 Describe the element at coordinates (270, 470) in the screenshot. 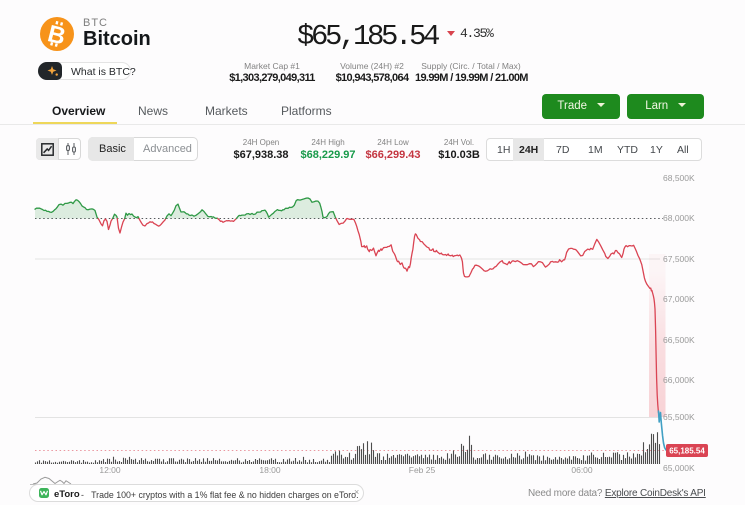

I see `svg-text: 18:00` at that location.